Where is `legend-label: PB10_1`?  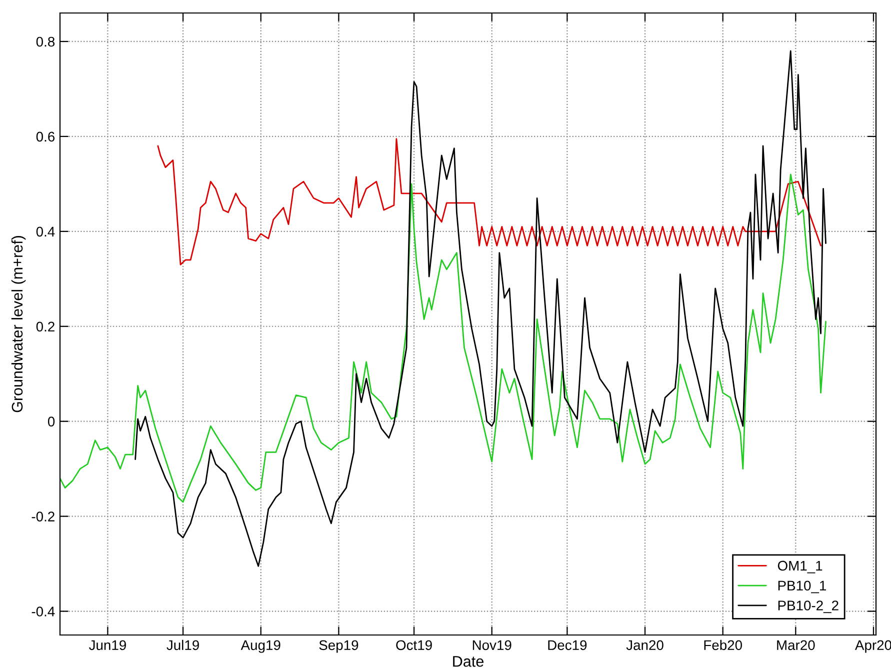 legend-label: PB10_1 is located at coordinates (802, 587).